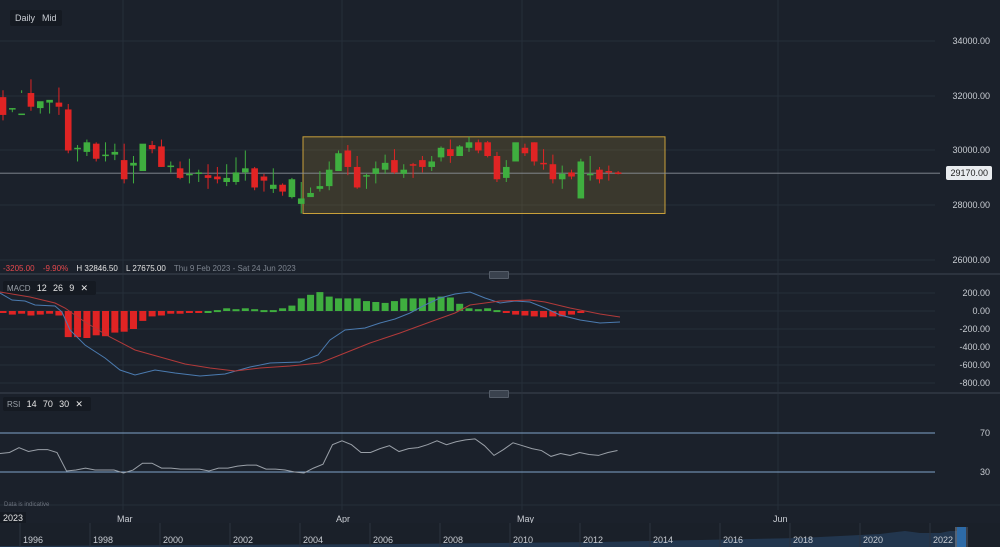 This screenshot has width=1000, height=547. What do you see at coordinates (961, 537) in the screenshot?
I see `navigator-window` at bounding box center [961, 537].